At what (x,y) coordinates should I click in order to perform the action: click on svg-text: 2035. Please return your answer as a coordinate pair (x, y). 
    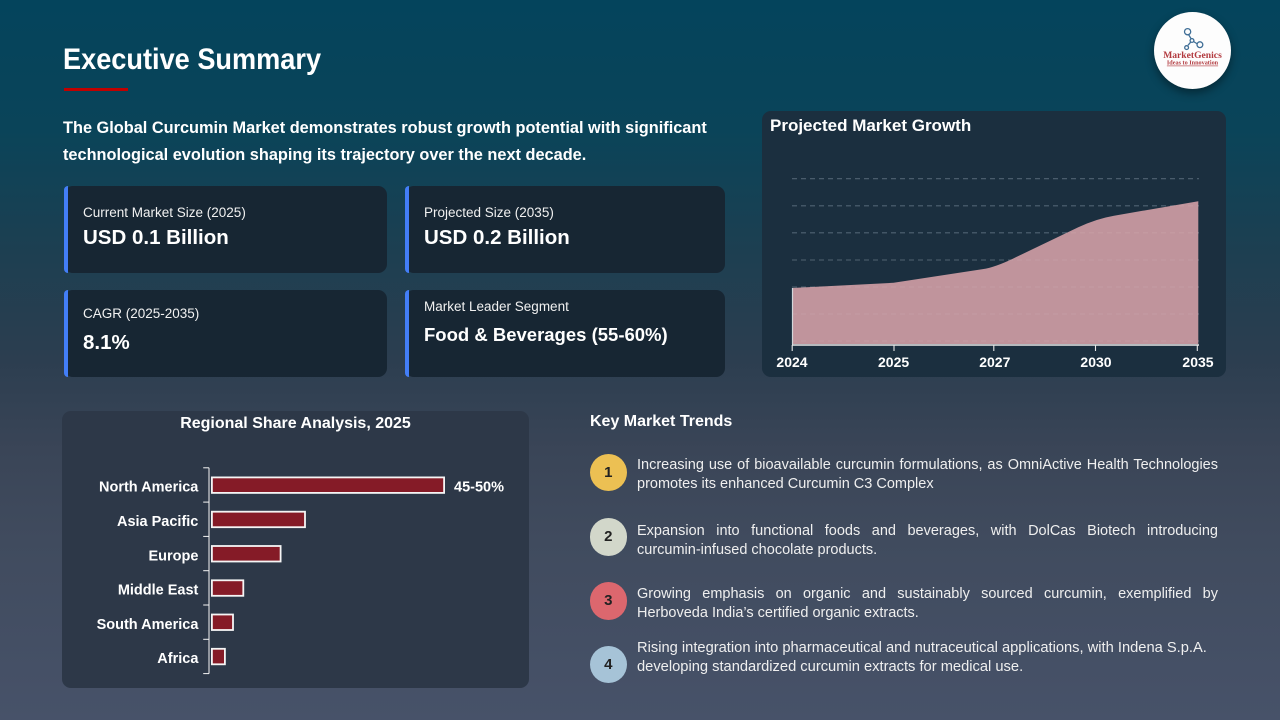
    Looking at the image, I should click on (1197, 362).